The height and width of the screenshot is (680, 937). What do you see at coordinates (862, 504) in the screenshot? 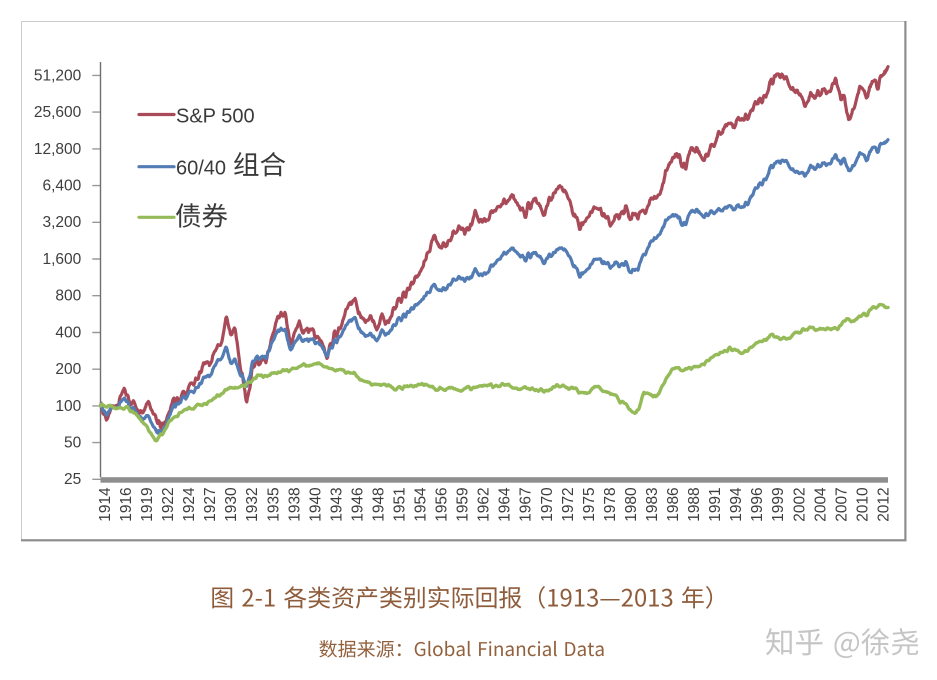
I see `svg-text: 2010` at bounding box center [862, 504].